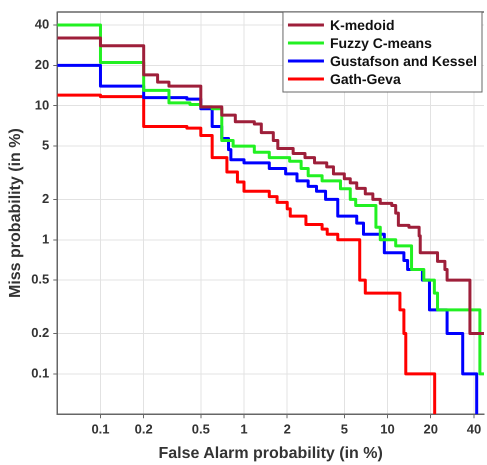 This screenshot has width=487, height=465. What do you see at coordinates (474, 429) in the screenshot?
I see `x-tick-label: 40` at bounding box center [474, 429].